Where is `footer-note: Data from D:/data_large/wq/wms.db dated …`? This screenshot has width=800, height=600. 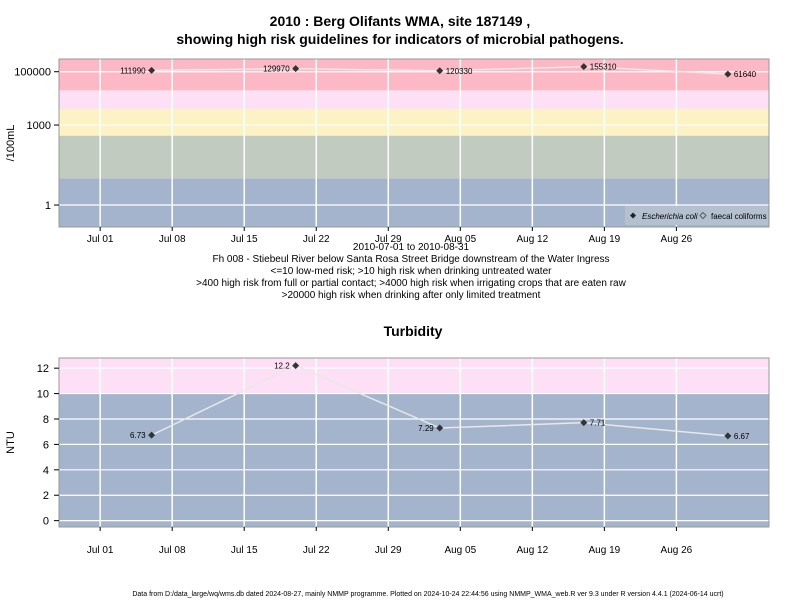 footer-note: Data from D:/data_large/wq/wms.db dated … is located at coordinates (427, 594).